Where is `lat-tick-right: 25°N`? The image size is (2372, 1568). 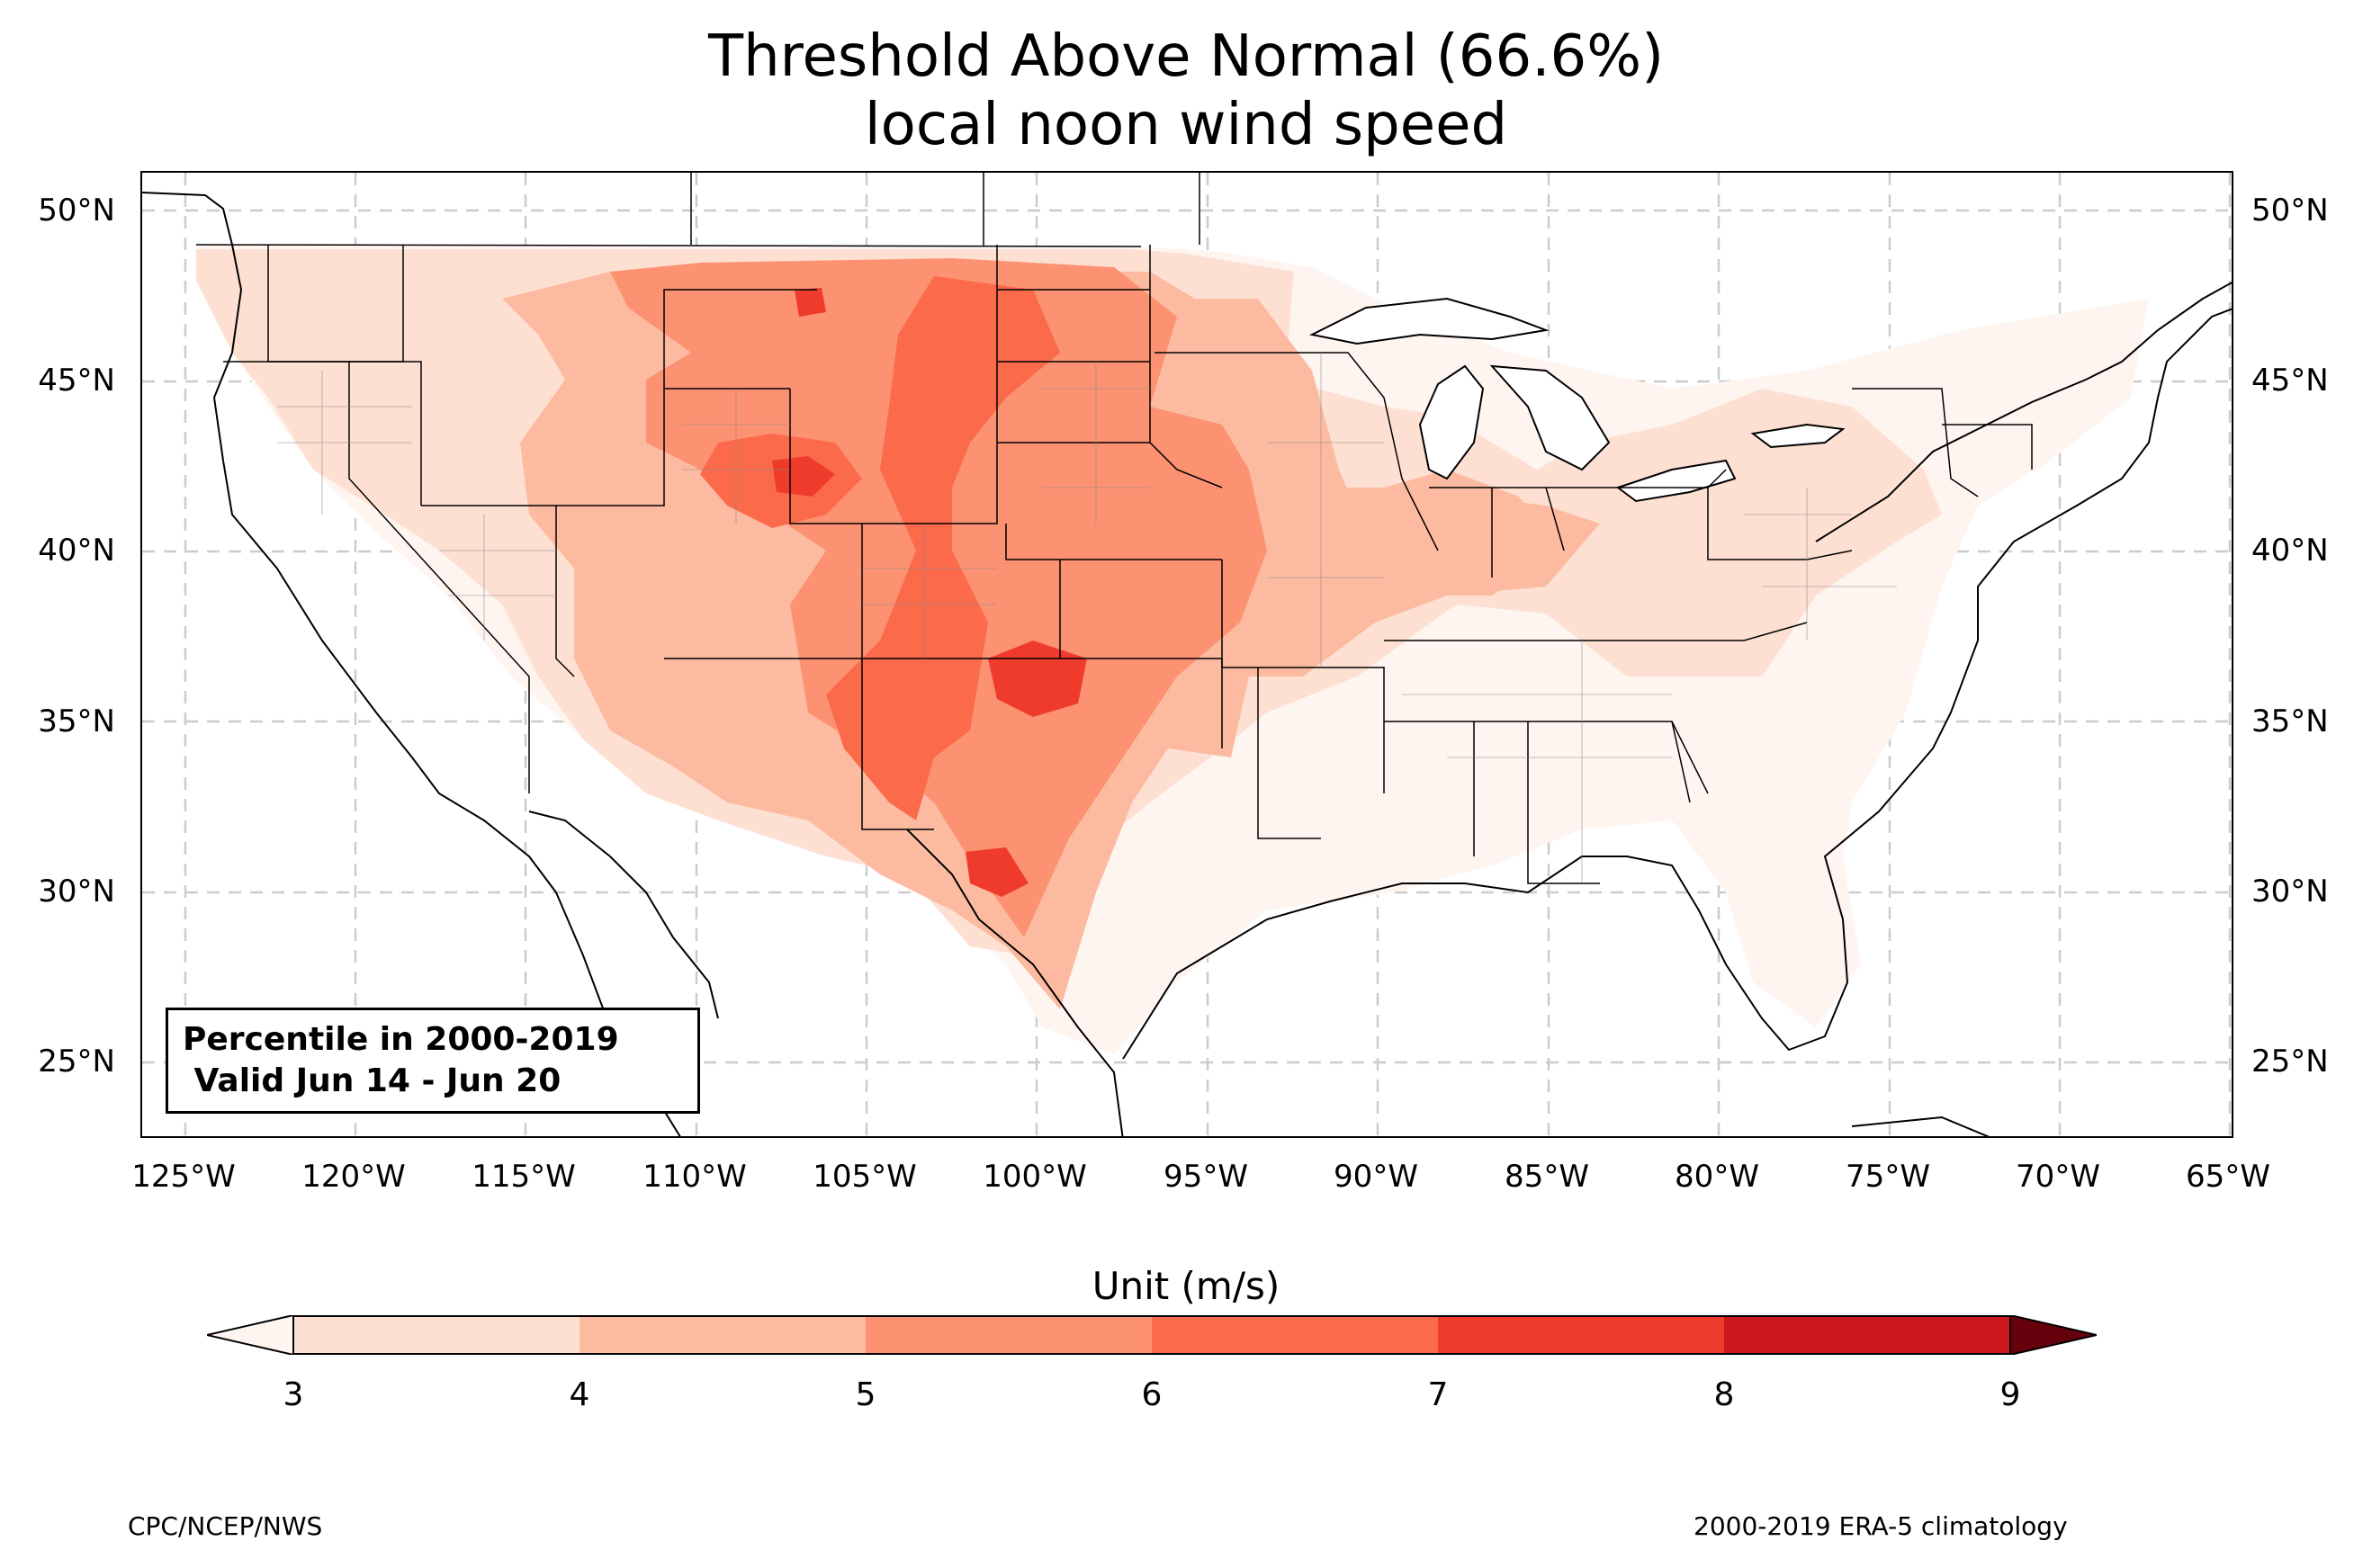
lat-tick-right: 25°N is located at coordinates (2290, 1062).